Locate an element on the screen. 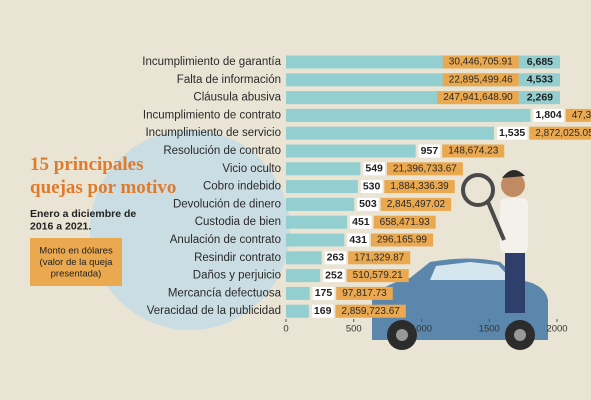  value-label: 252 is located at coordinates (334, 275).